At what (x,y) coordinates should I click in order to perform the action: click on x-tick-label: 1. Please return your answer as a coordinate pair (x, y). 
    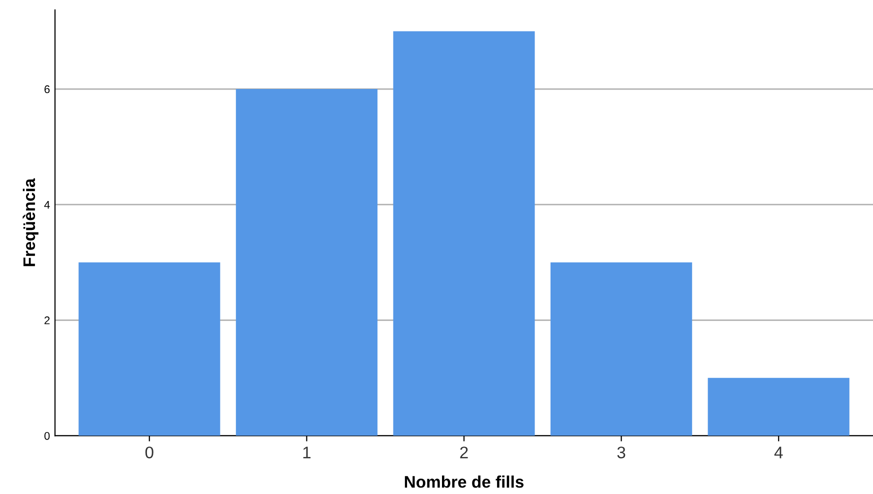
    Looking at the image, I should click on (307, 452).